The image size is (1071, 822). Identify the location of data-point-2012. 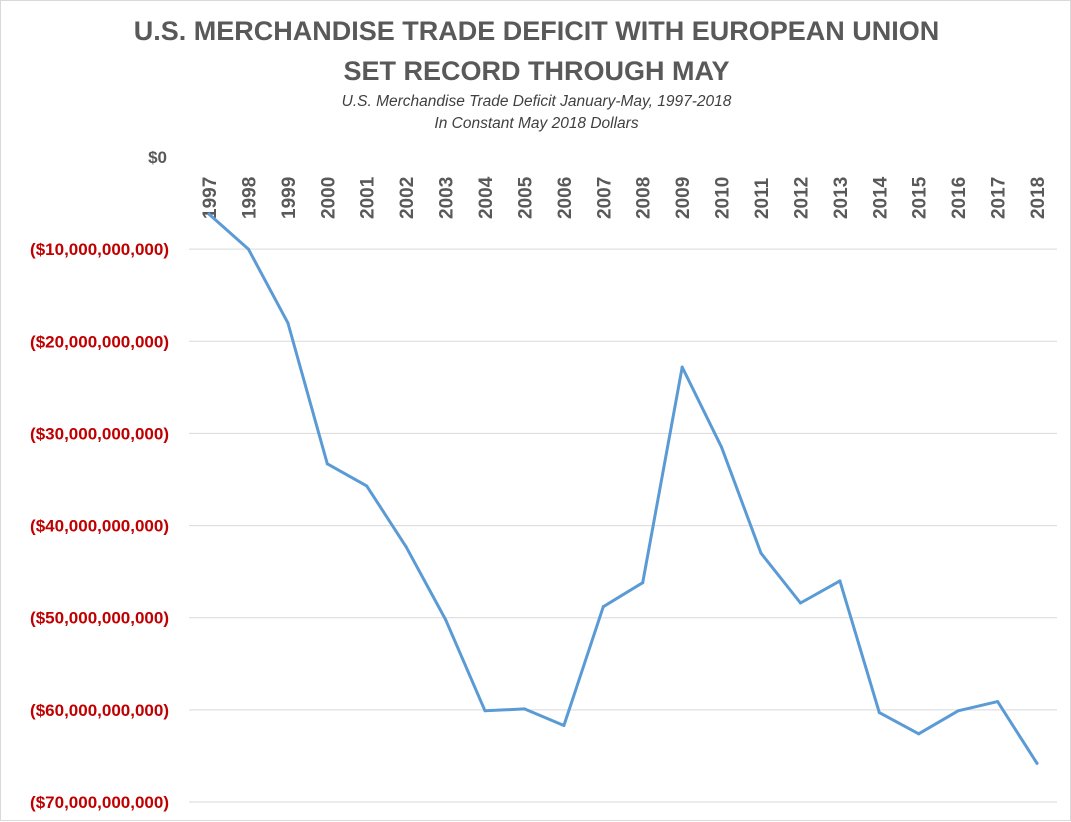
(800, 603).